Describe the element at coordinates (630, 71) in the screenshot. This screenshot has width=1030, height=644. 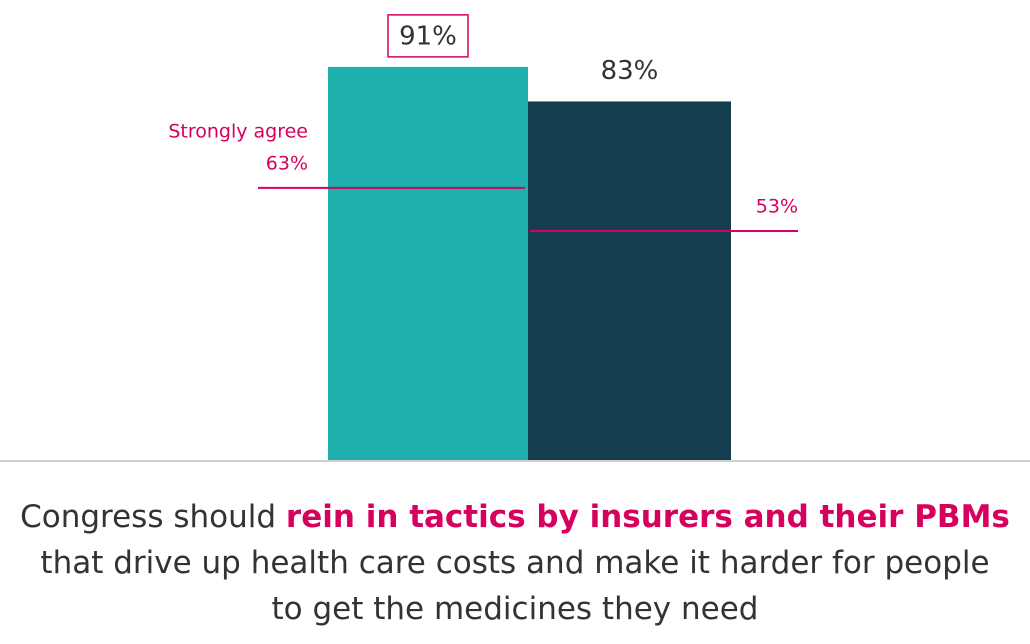
I see `value-label: 83%` at that location.